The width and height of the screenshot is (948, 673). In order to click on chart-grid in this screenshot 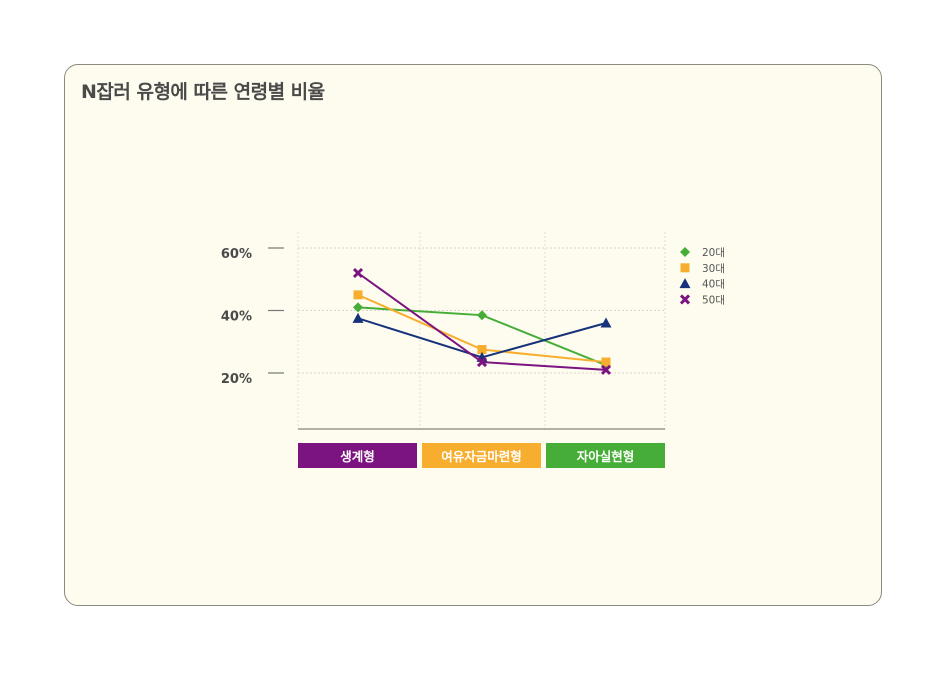, I will do `click(481, 330)`.